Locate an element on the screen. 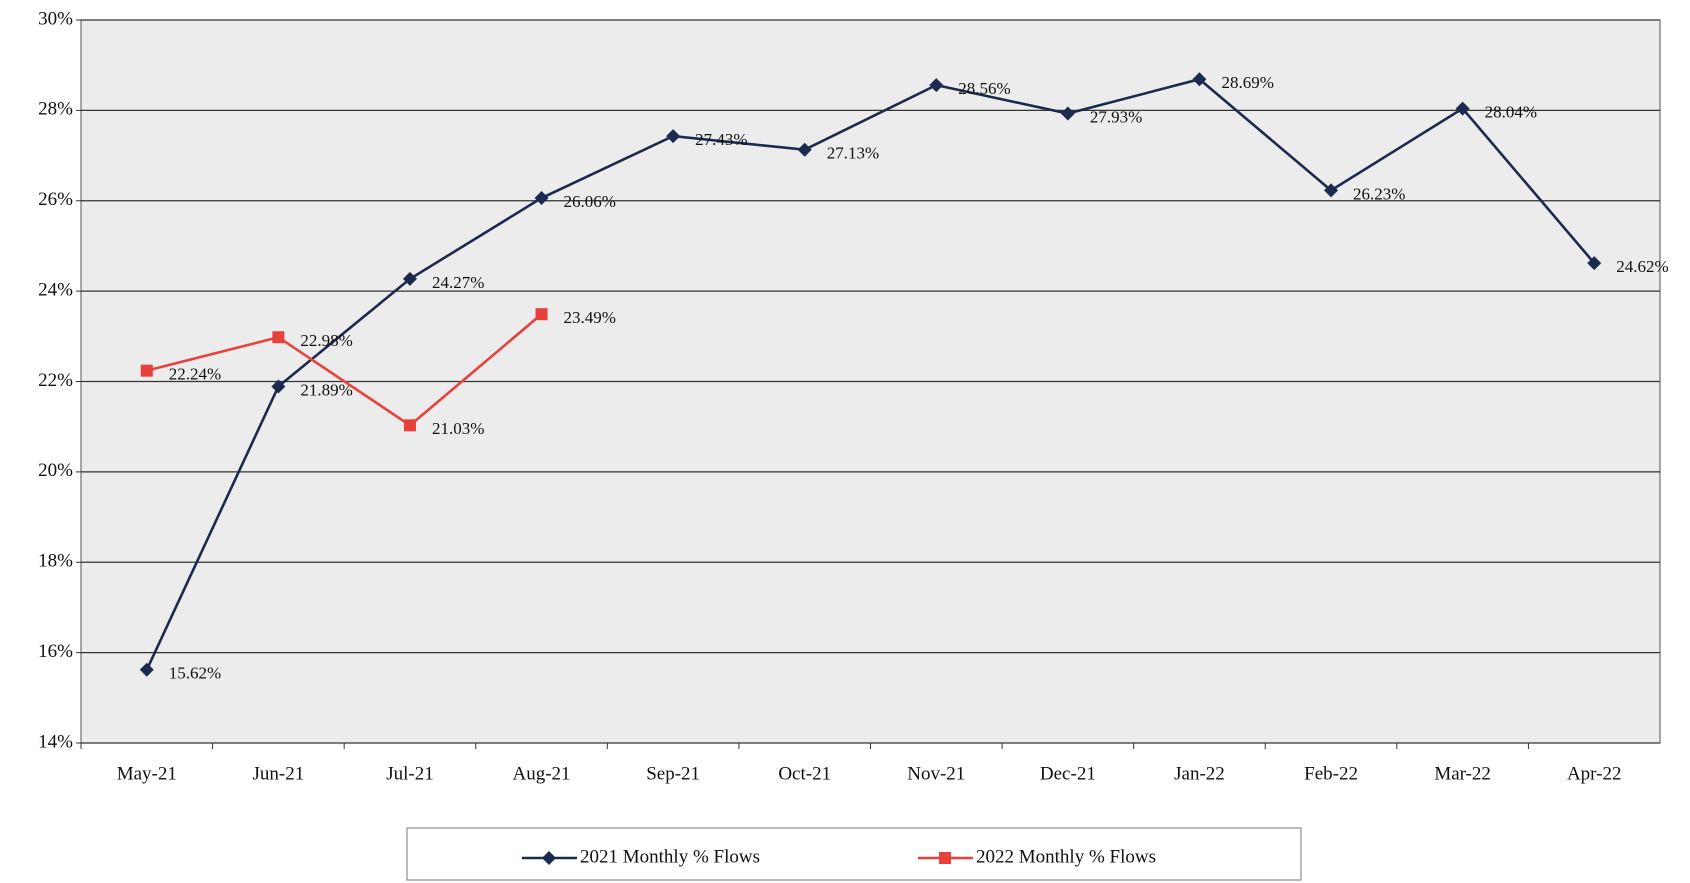  value-label: 28.56% is located at coordinates (984, 88).